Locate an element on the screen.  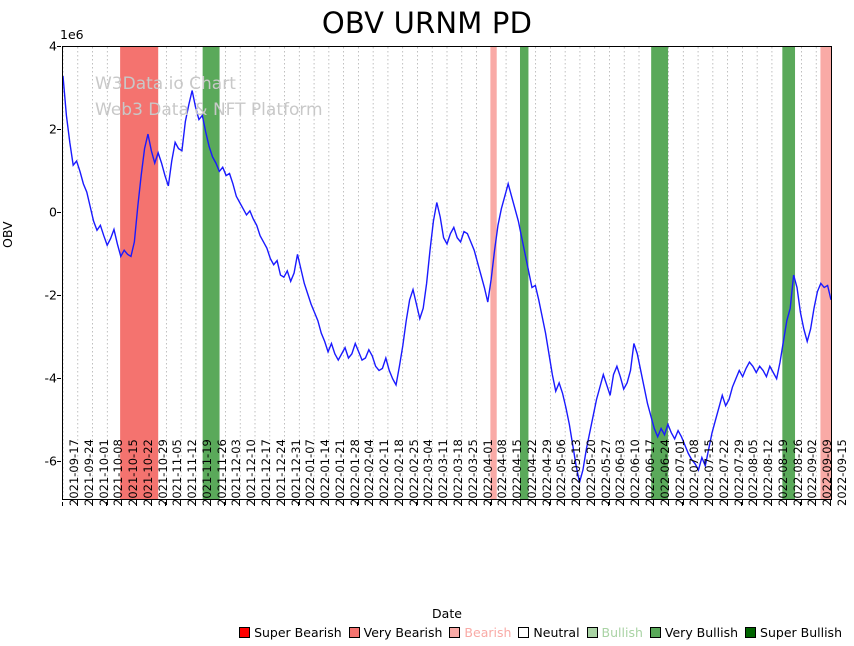
legend-item: Super Bullish is located at coordinates (793, 632).